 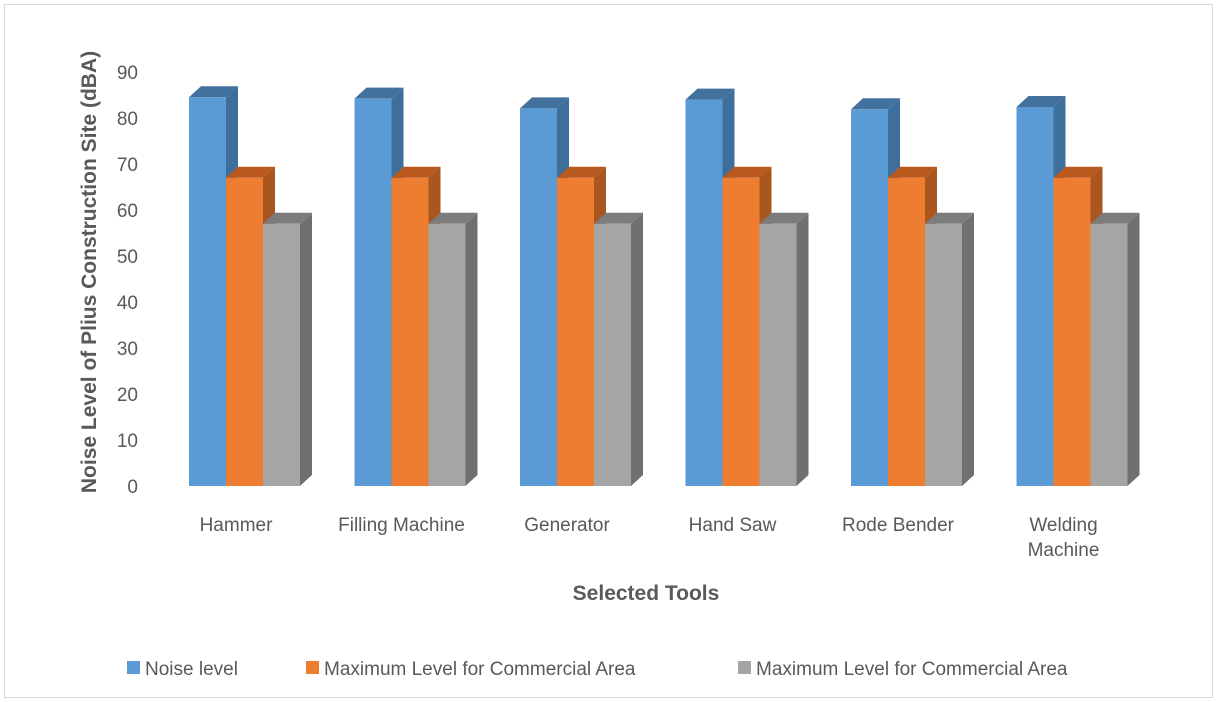 What do you see at coordinates (127, 303) in the screenshot?
I see `y-tick-label: 40` at bounding box center [127, 303].